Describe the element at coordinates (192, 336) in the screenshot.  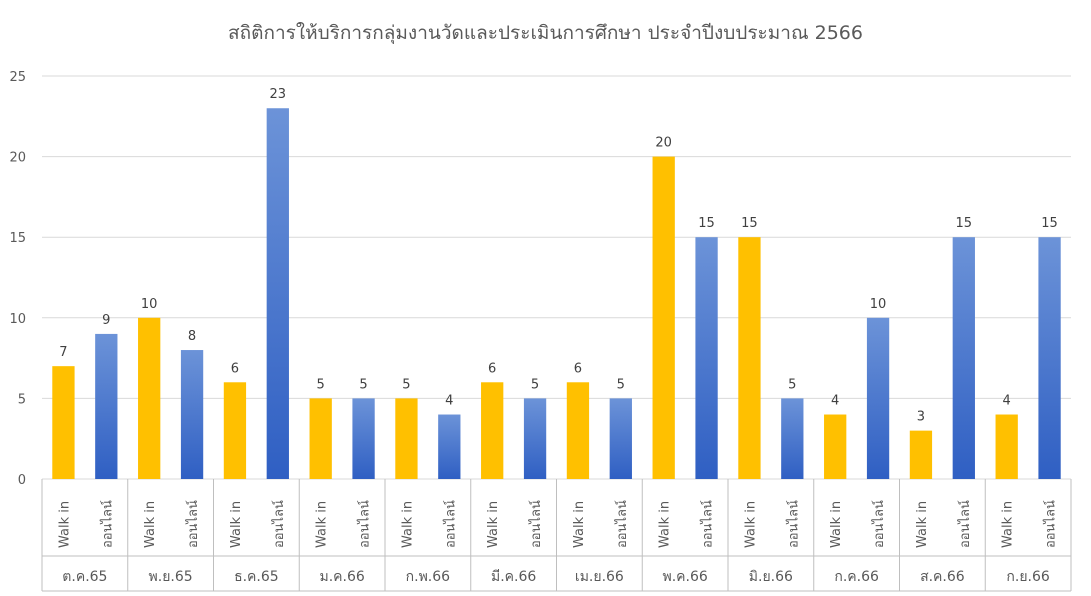
I see `data-label: 8` at that location.